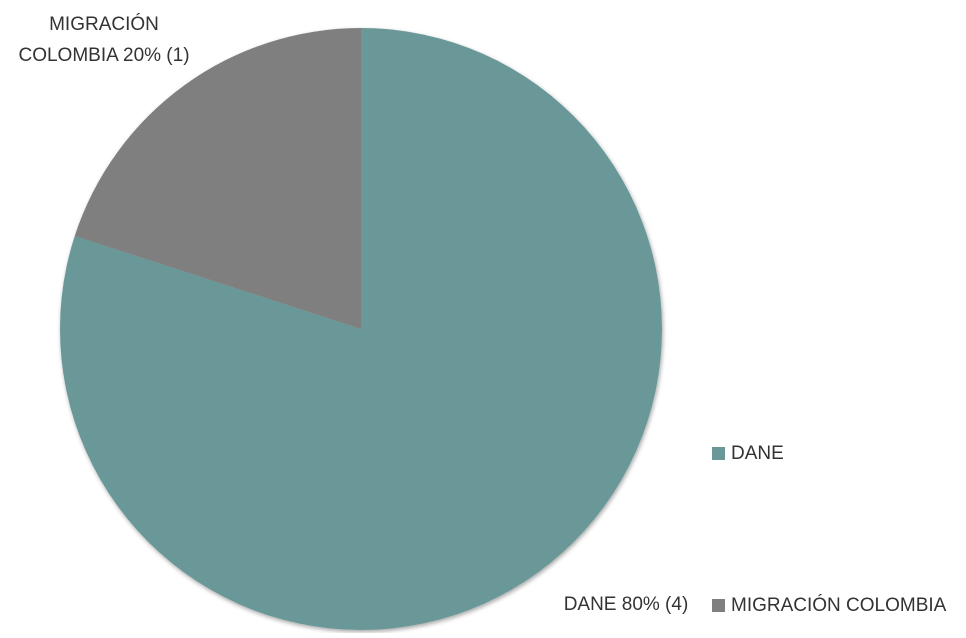 The image size is (966, 638). Describe the element at coordinates (718, 605) in the screenshot. I see `legend-swatch-migracion-colombia` at that location.